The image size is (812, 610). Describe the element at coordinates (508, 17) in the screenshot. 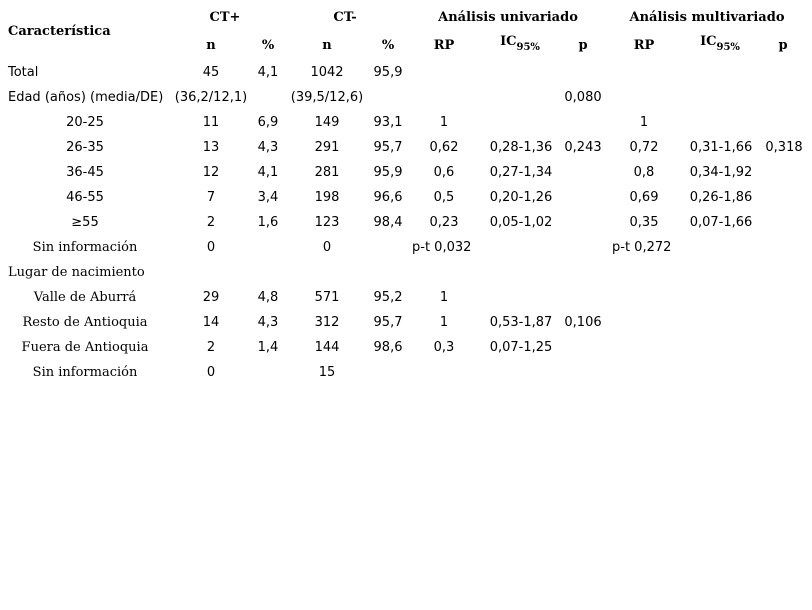

I see `header-group-univariate: Análisis univariado` at that location.